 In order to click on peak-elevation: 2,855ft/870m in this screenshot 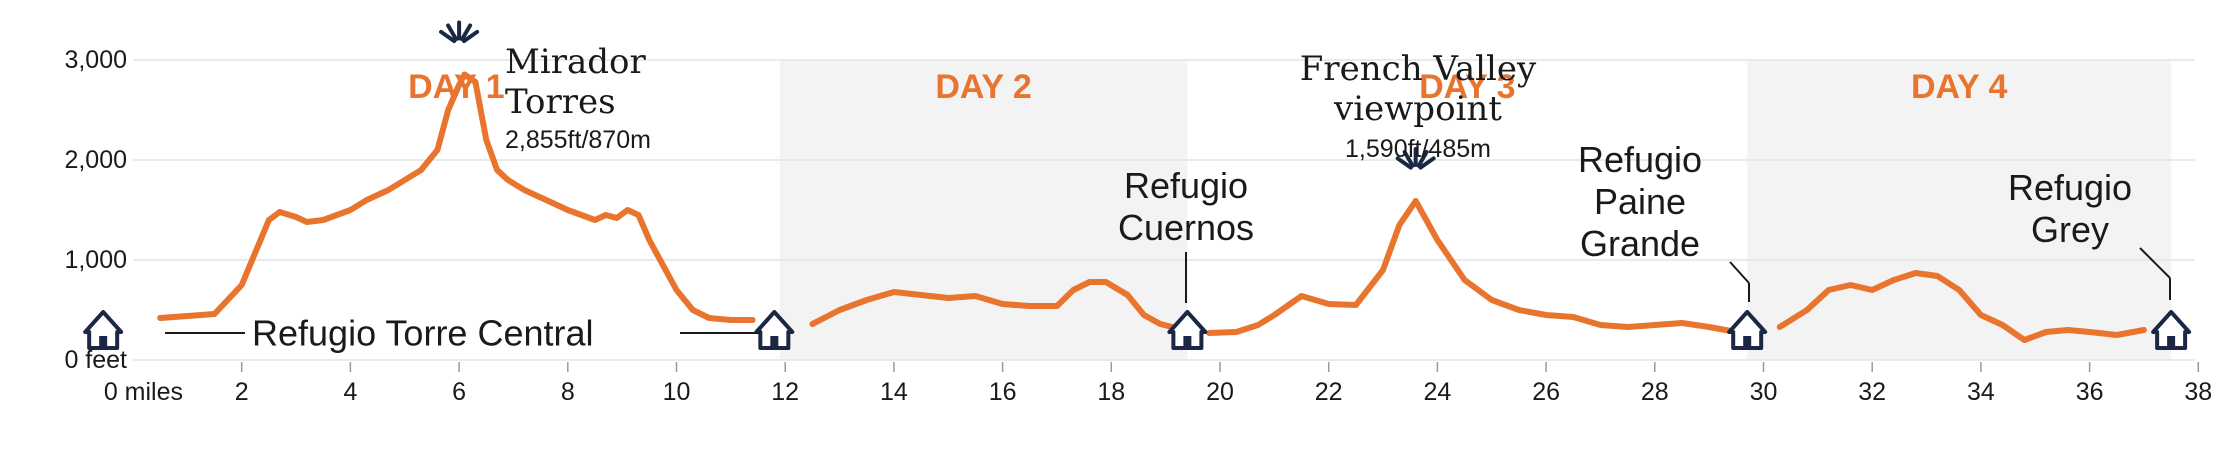, I will do `click(578, 140)`.